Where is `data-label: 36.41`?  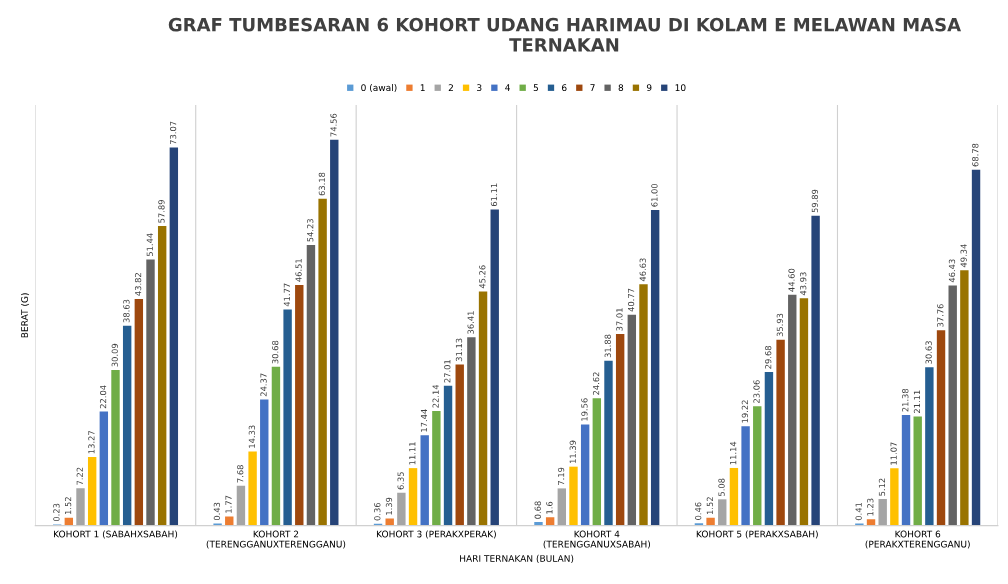 data-label: 36.41 is located at coordinates (470, 322).